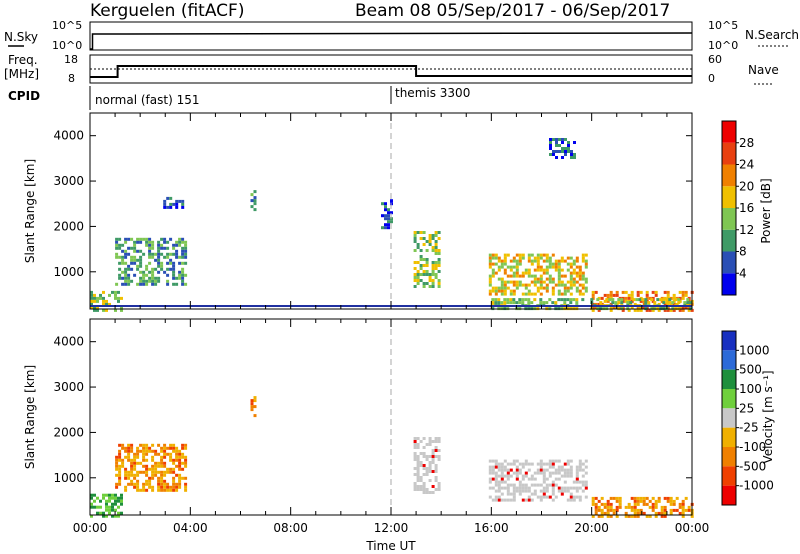 This screenshot has height=554, width=800. Describe the element at coordinates (591, 528) in the screenshot. I see `x-tick-label: 20:00` at that location.